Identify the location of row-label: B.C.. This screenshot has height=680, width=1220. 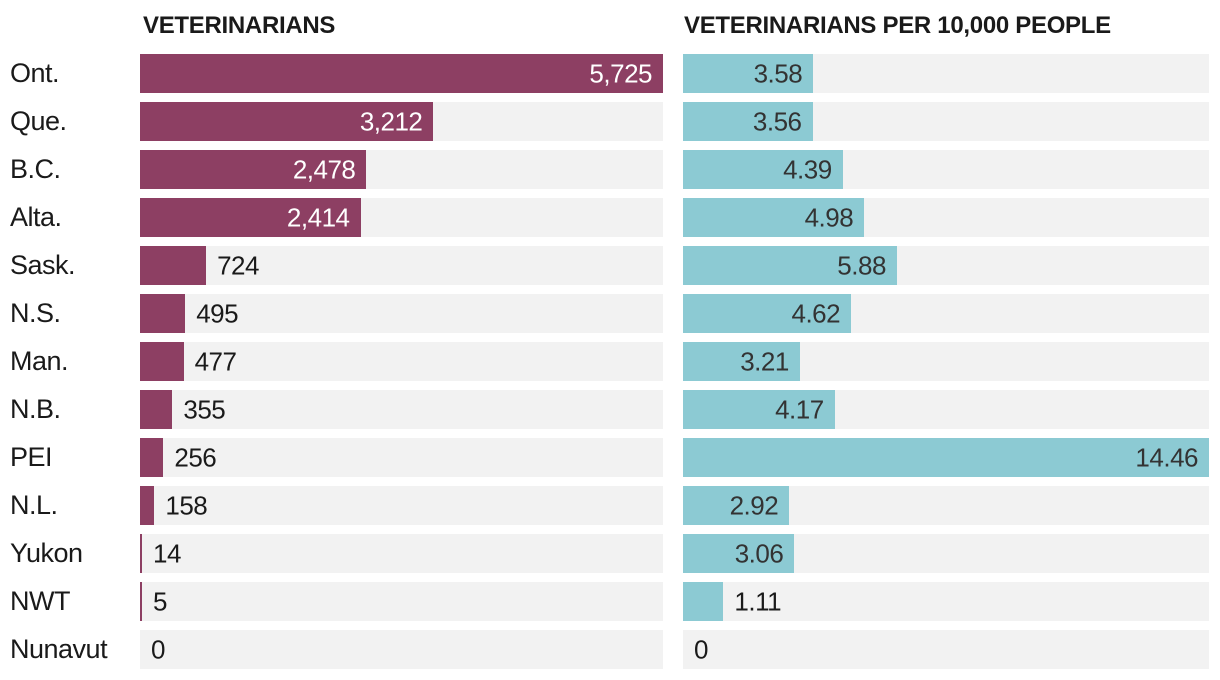
(35, 169).